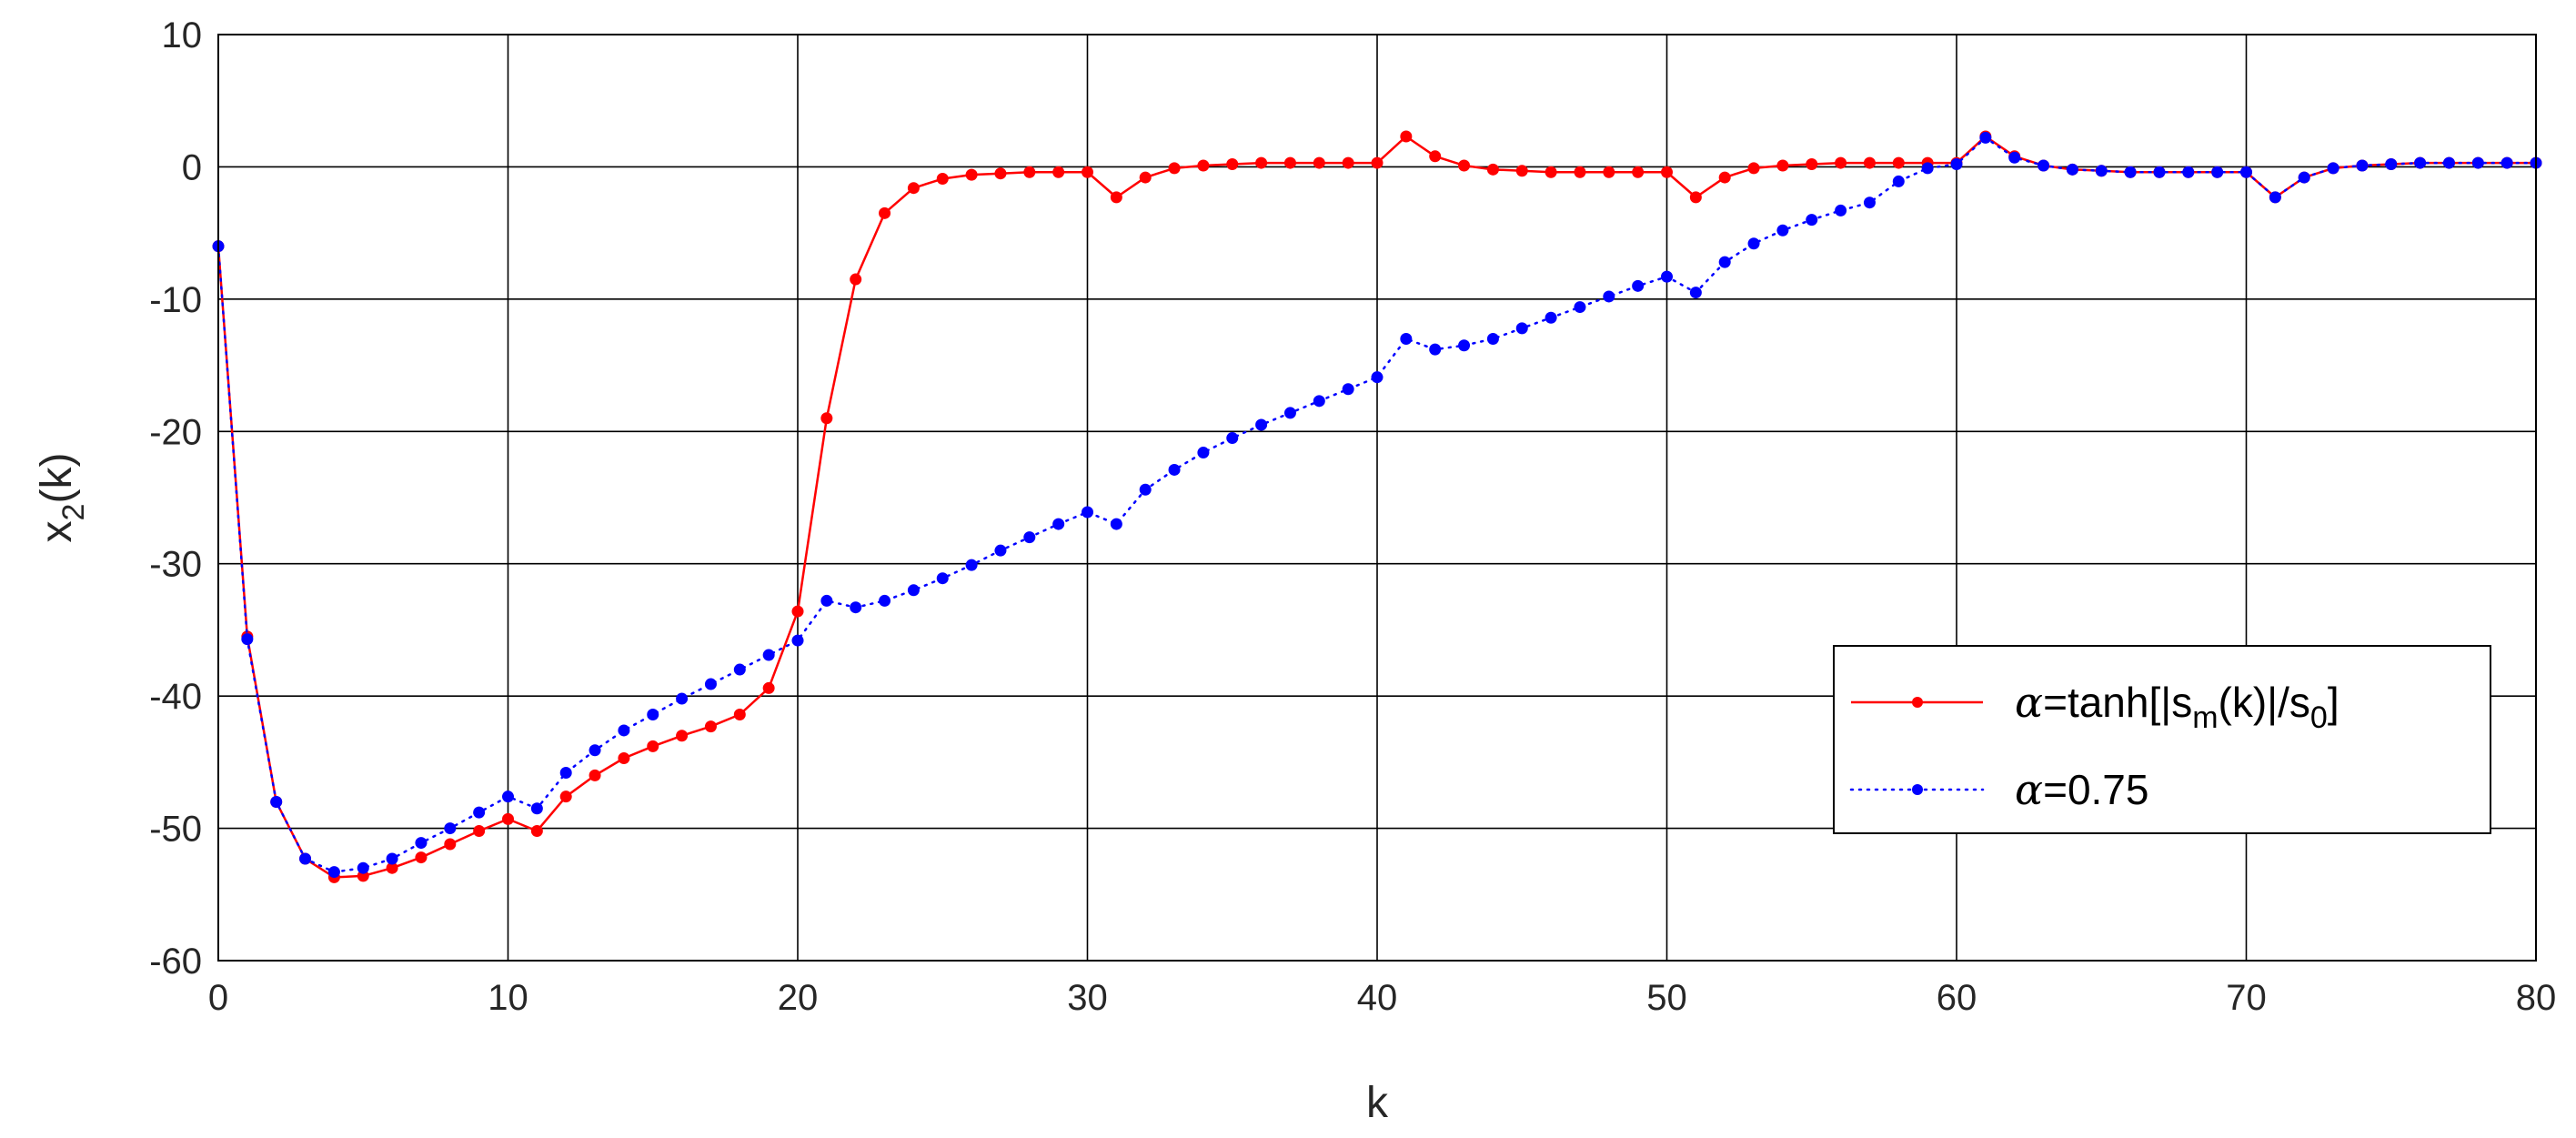 This screenshot has width=2576, height=1138. Describe the element at coordinates (192, 167) in the screenshot. I see `y-tick-label-1: 0` at that location.